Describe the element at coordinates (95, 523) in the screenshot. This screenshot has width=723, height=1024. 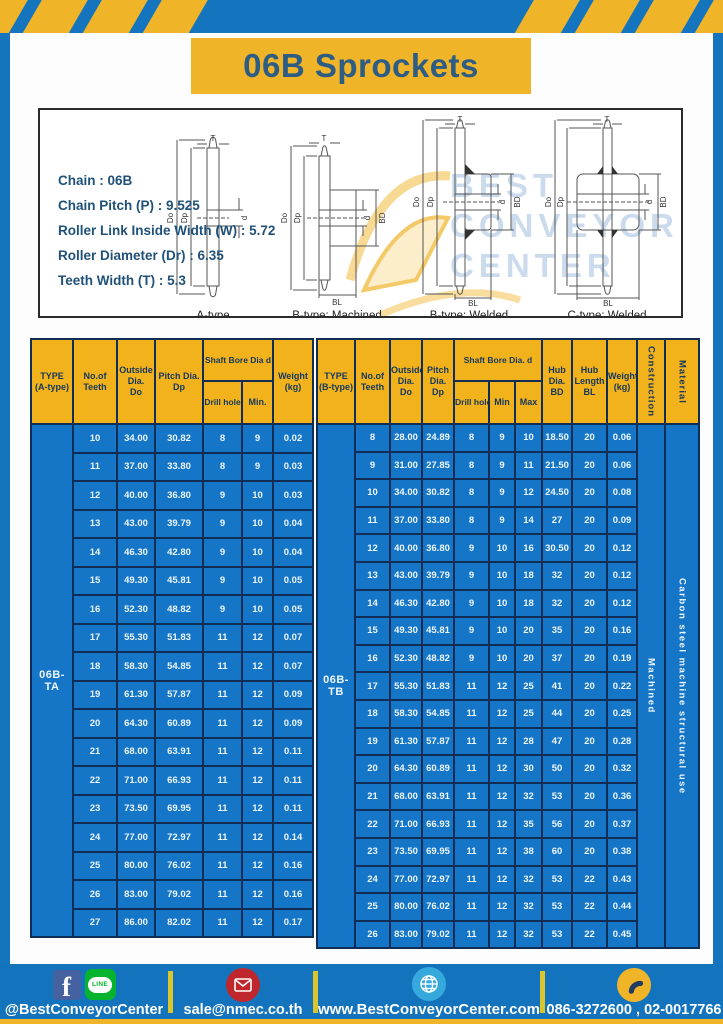
I see `table-cell: 13` at that location.